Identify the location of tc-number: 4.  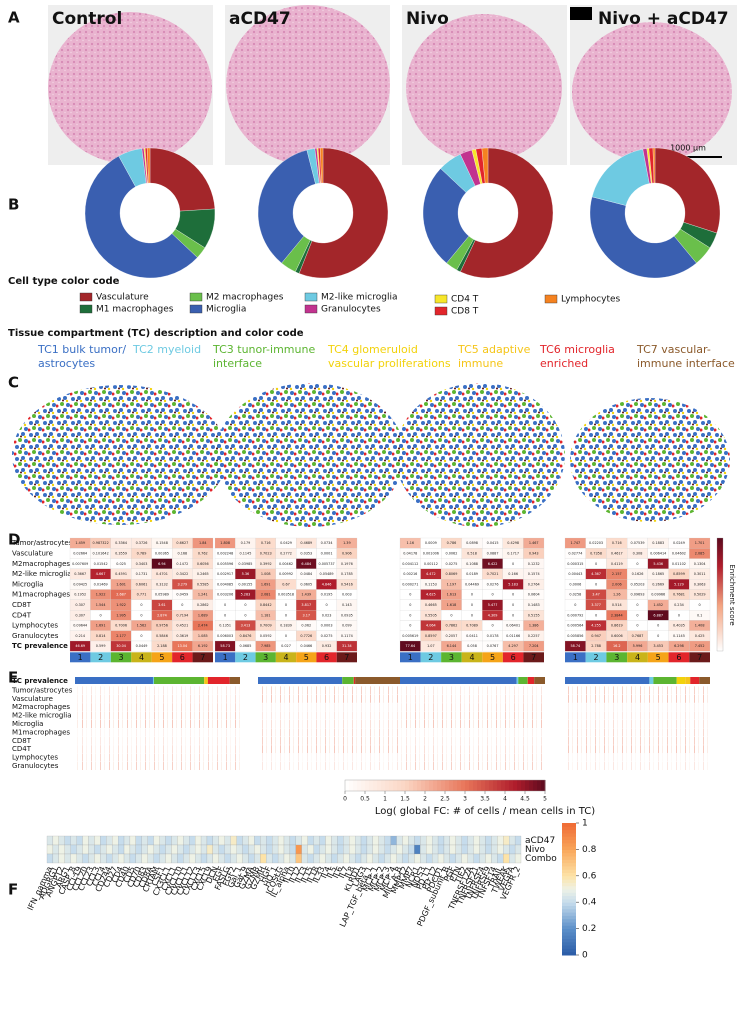
(285, 657).